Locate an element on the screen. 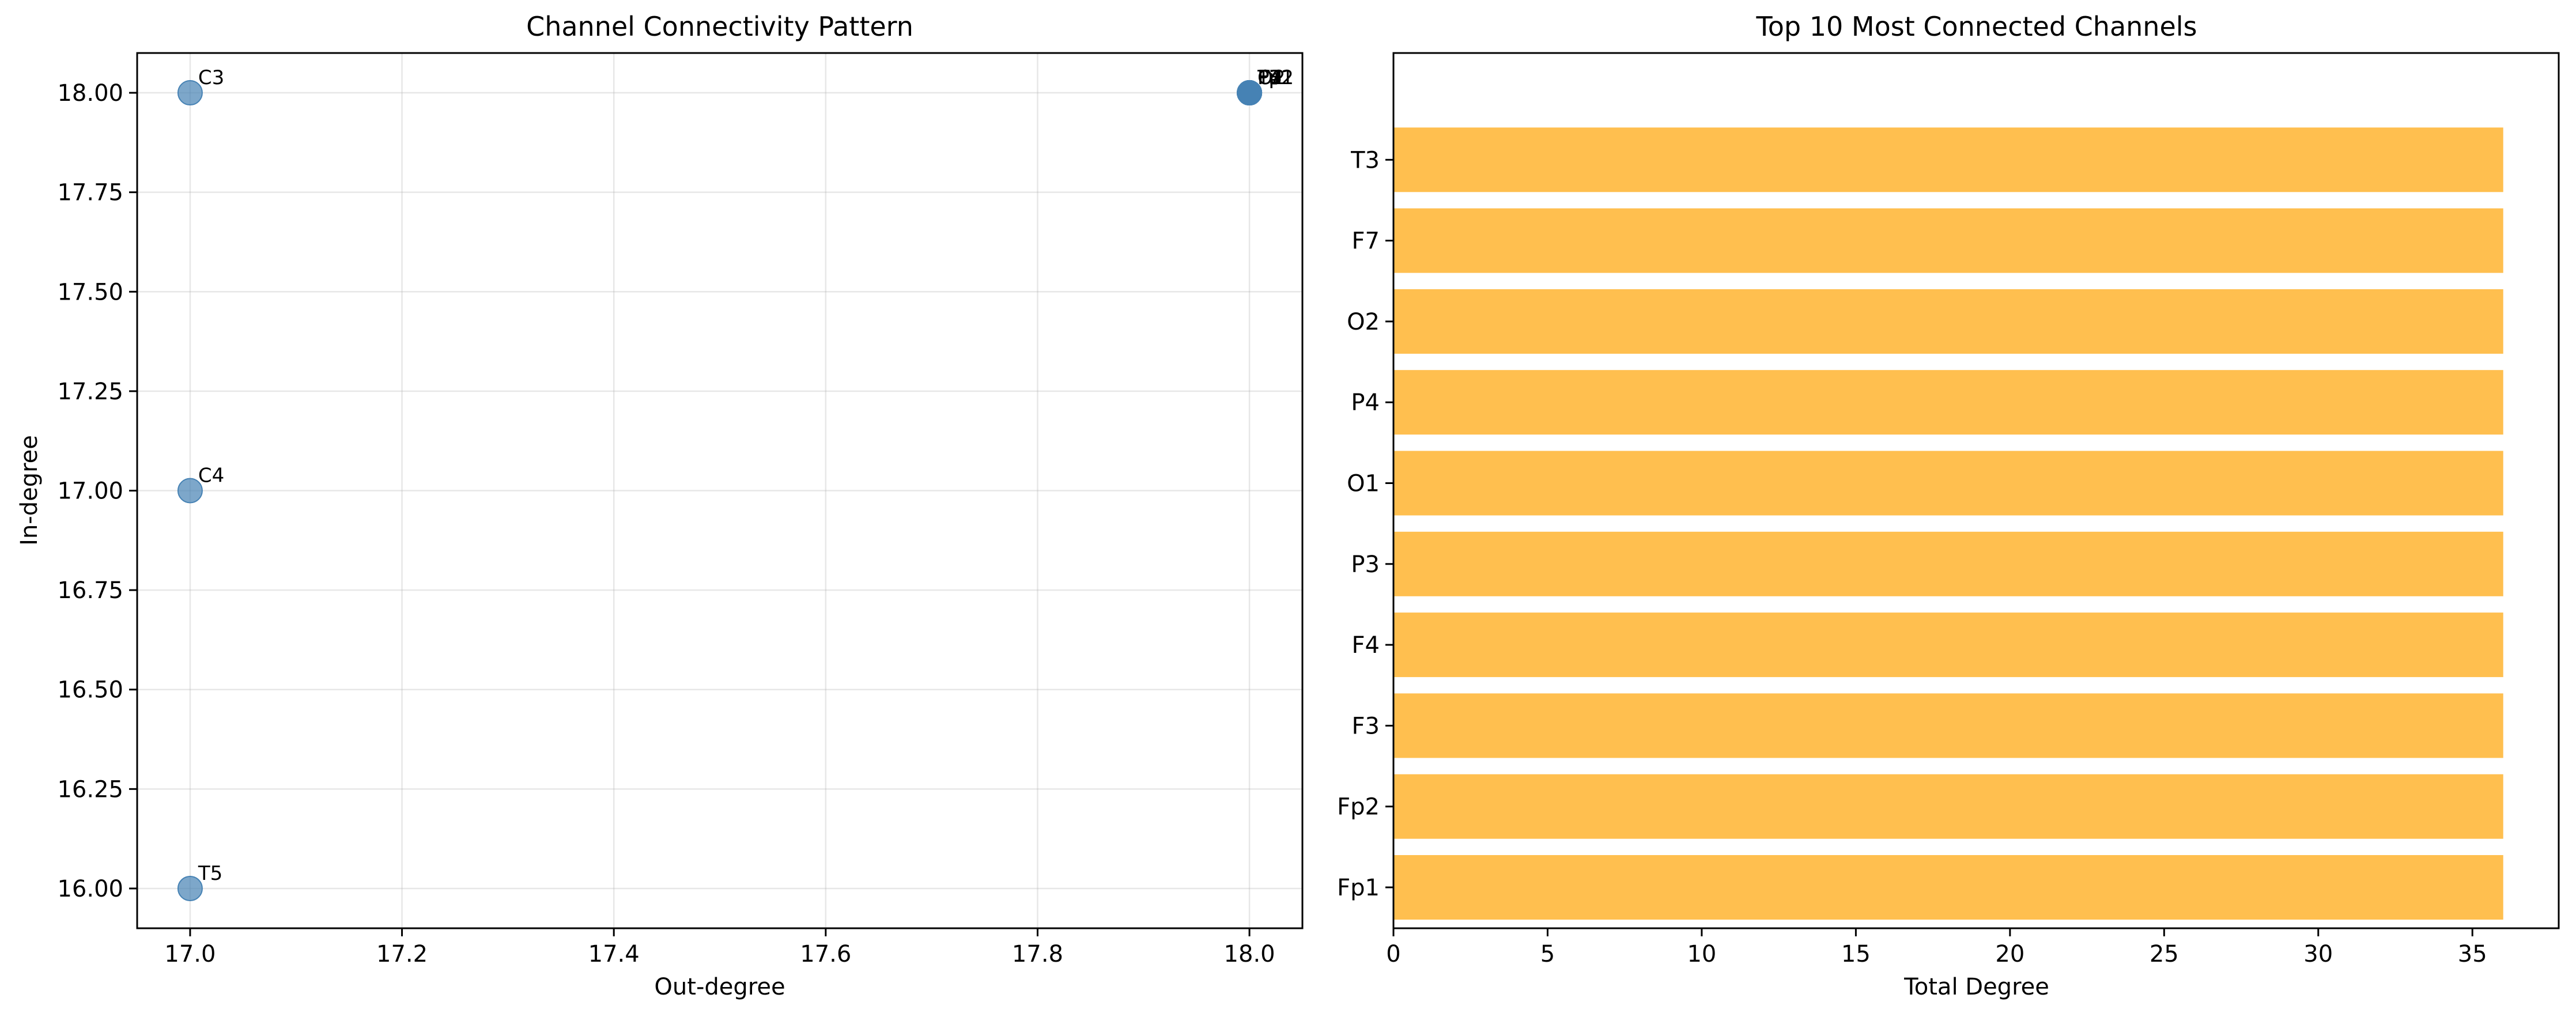 This screenshot has height=1017, width=2576. bar-y-ticks: Fp1 Fp2 F3 F4 P3 O1 P4 O2 F7 T3 is located at coordinates (1365, 524).